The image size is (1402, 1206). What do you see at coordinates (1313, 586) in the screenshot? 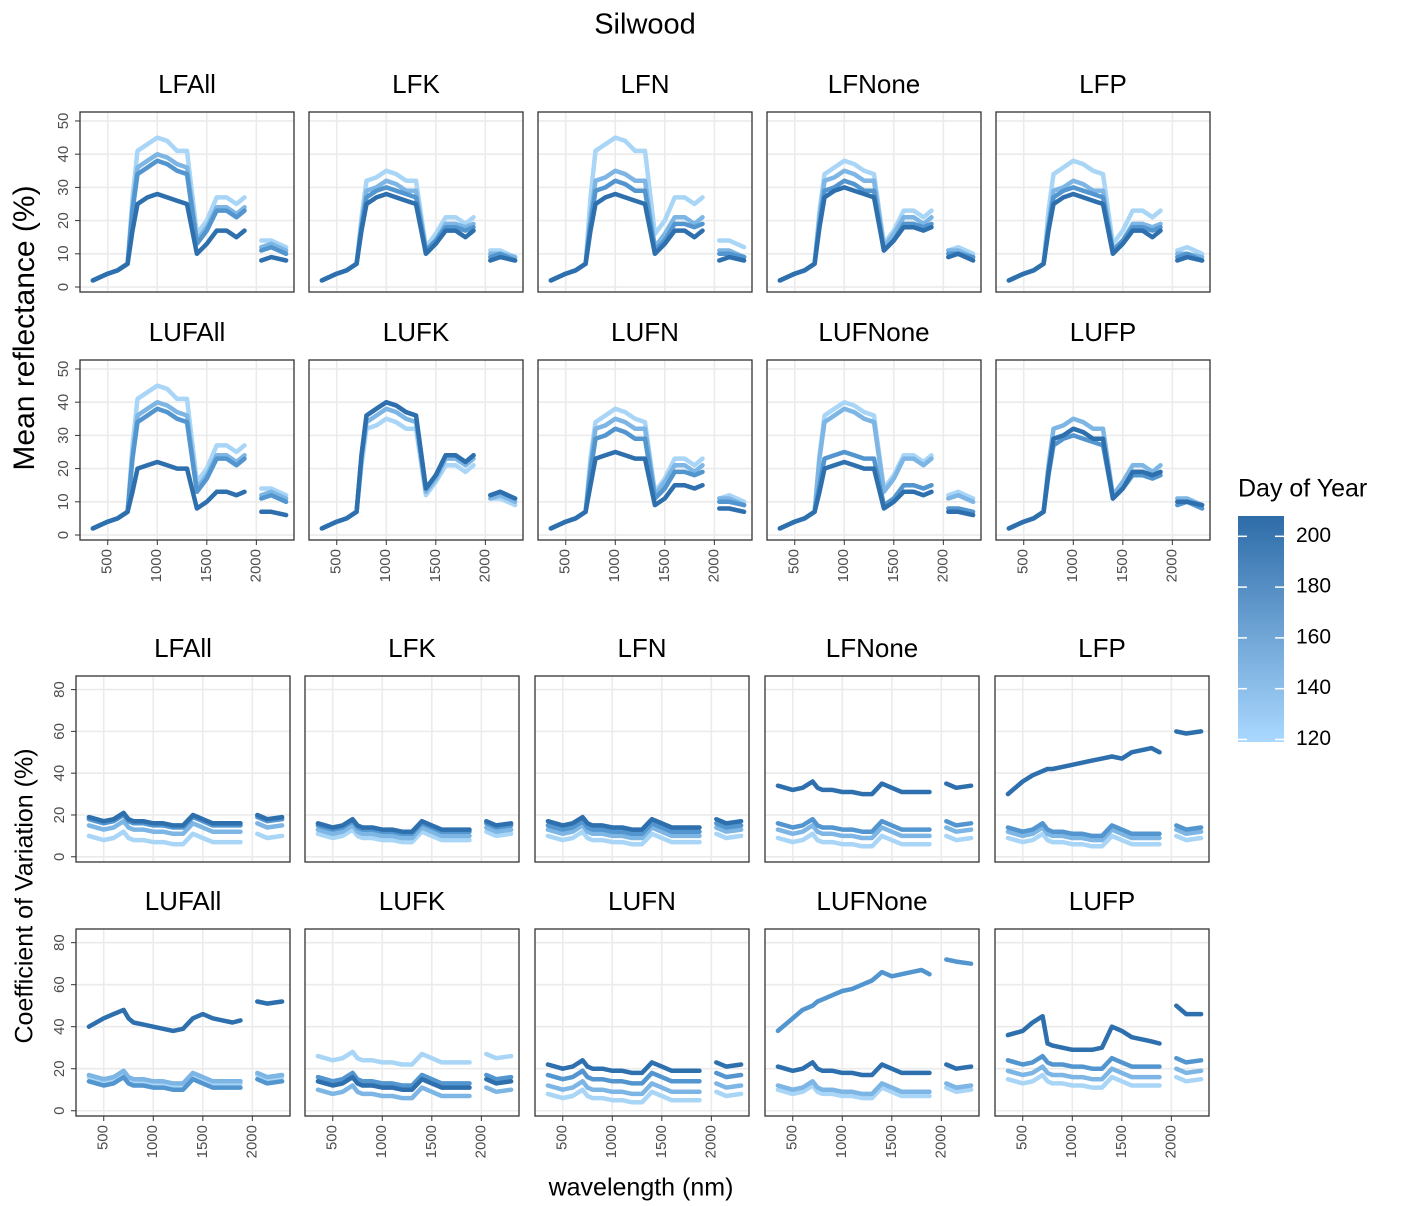
I see `legend-tick-label: 180` at bounding box center [1313, 586].